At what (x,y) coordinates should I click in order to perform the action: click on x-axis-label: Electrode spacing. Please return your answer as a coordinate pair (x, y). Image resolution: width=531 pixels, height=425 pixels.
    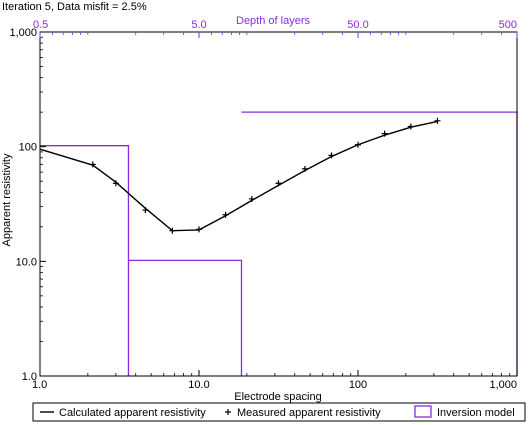
    Looking at the image, I should click on (277, 397).